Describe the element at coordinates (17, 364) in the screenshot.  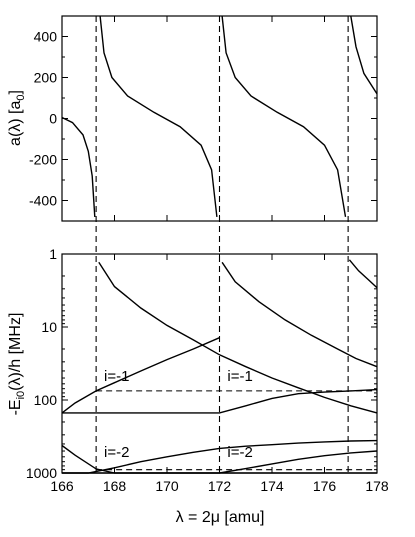
I see `bottom-y-axis-title: -Ei0(λ)/h [MHz]` at that location.